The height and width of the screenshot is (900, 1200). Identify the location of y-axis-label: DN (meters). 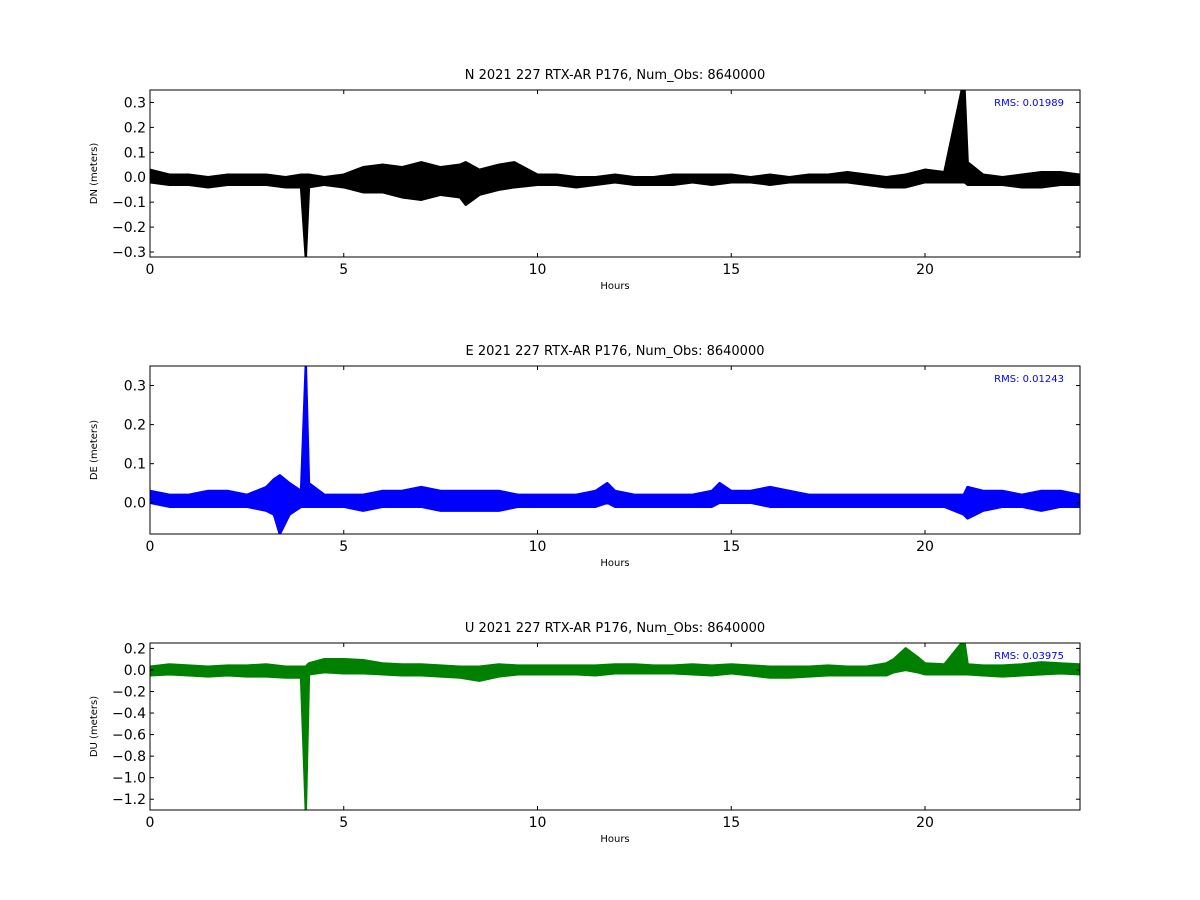
(94, 174).